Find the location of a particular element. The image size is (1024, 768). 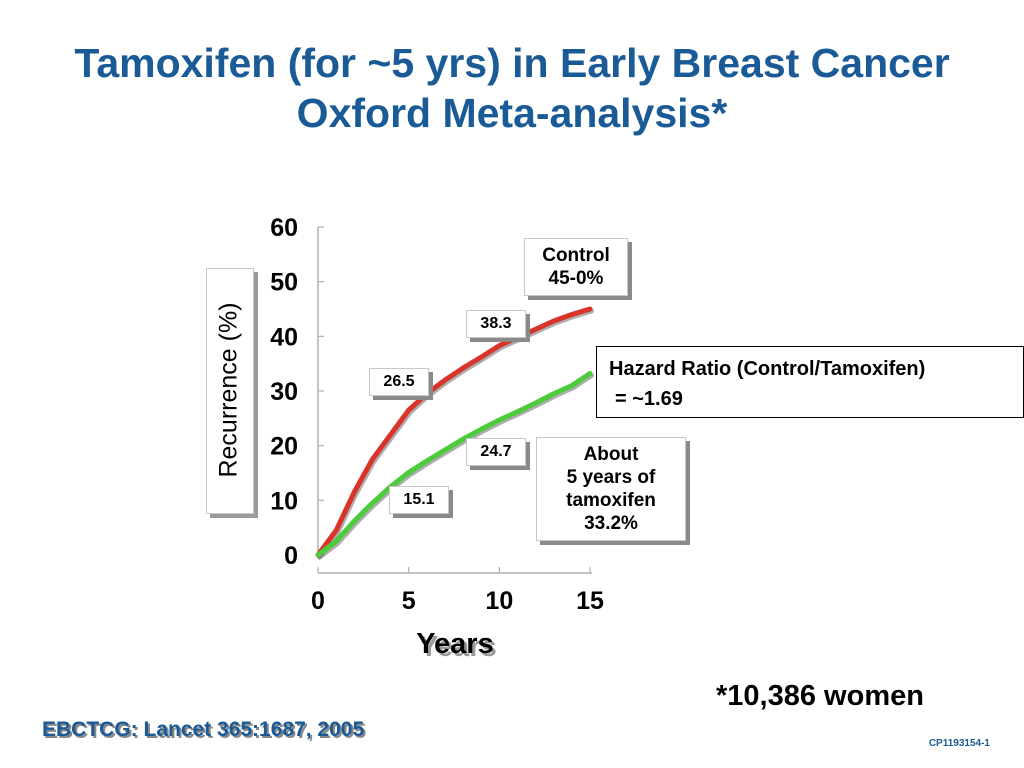

source-citation: EBCTCG: Lancet 365:1687, 2005 is located at coordinates (203, 729).